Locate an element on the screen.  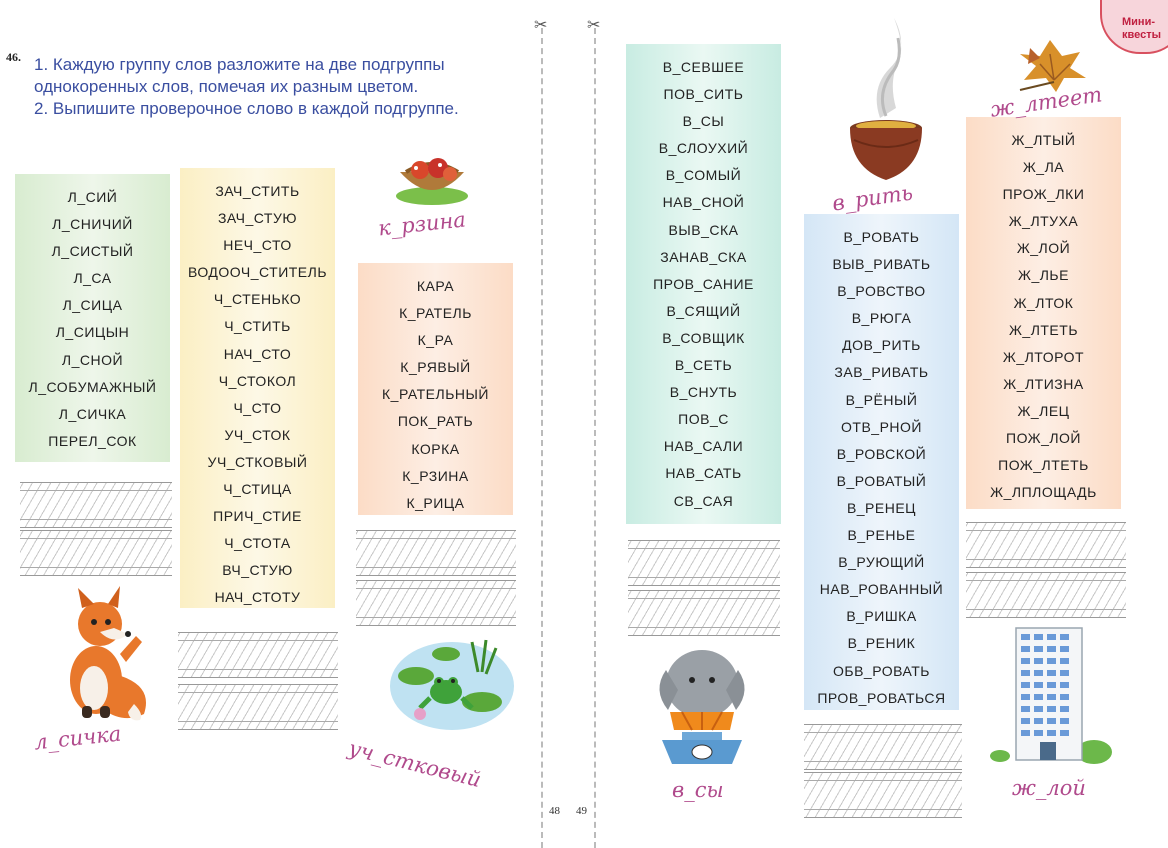
word-item: ПРОВ_РОВАТЬСЯ is located at coordinates (881, 697).